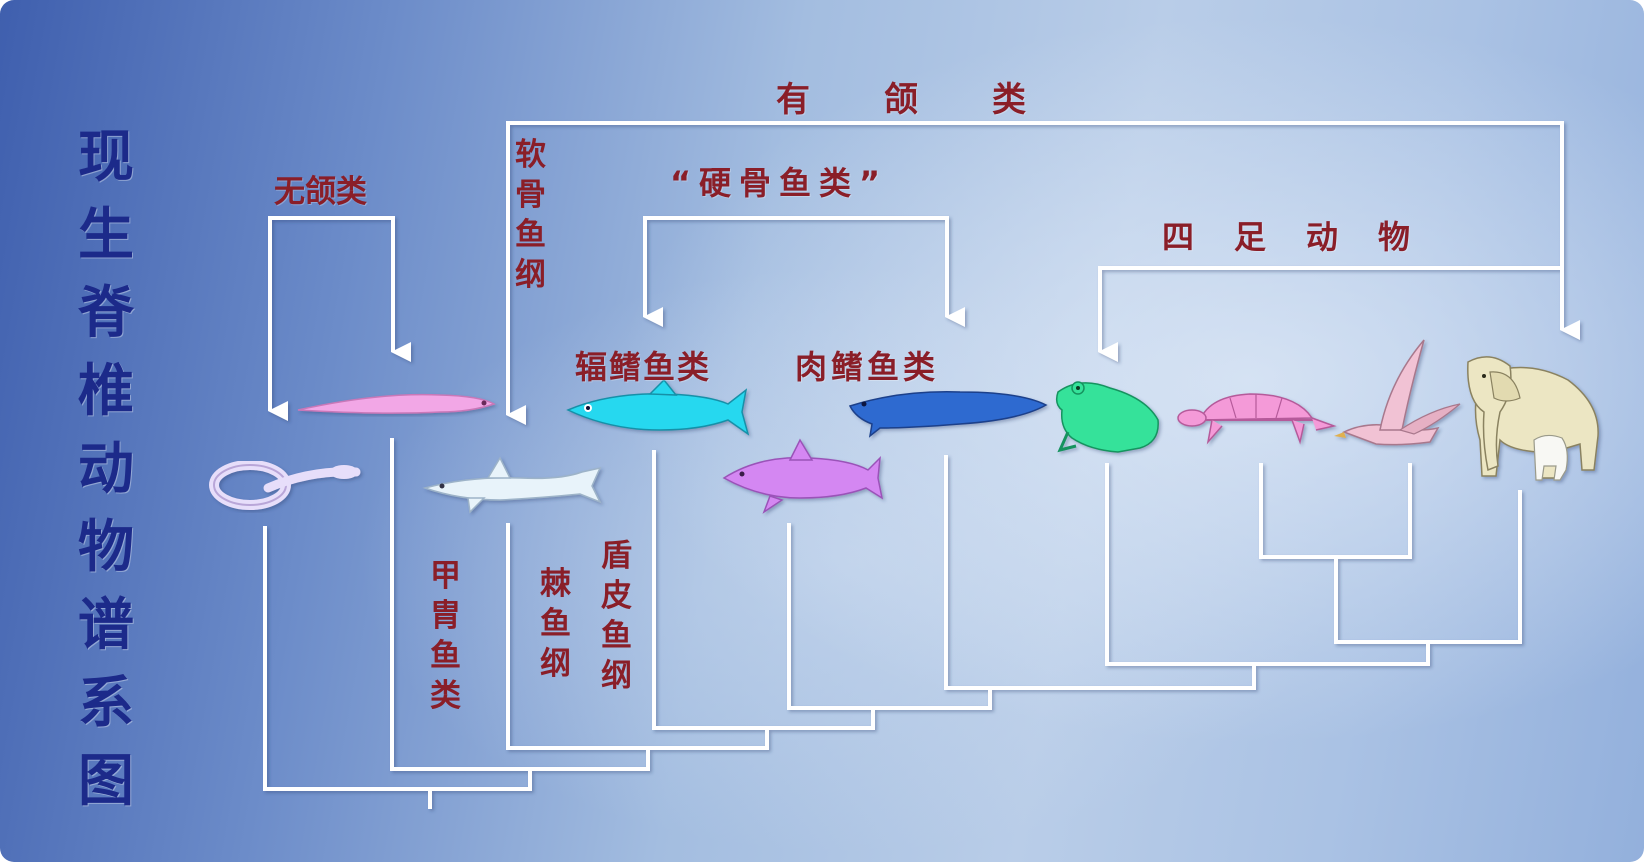 Image resolution: width=1644 pixels, height=862 pixels. I want to click on label-placodermi: 盾皮鱼纲, so click(616, 616).